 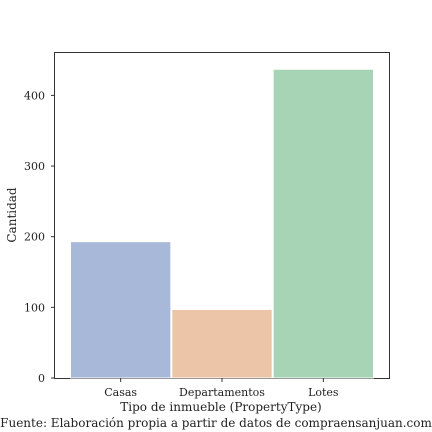 I want to click on x-tick-label: Lotes, so click(x=323, y=392).